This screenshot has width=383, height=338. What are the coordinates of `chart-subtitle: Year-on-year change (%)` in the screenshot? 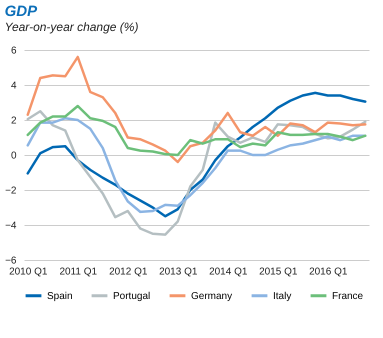 It's located at (71, 27).